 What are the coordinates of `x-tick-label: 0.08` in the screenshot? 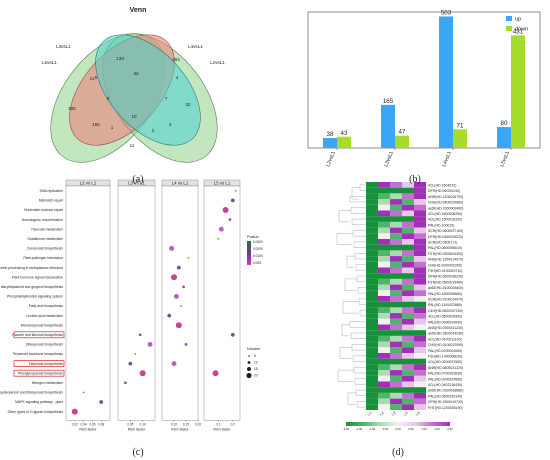 It's located at (101, 424).